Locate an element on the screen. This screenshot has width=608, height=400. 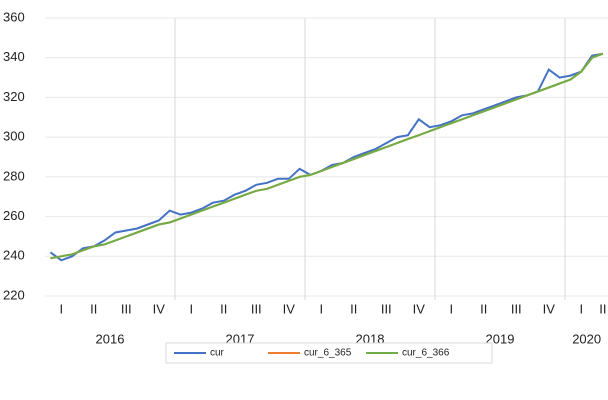
y-tick-label: 360 is located at coordinates (14, 16).